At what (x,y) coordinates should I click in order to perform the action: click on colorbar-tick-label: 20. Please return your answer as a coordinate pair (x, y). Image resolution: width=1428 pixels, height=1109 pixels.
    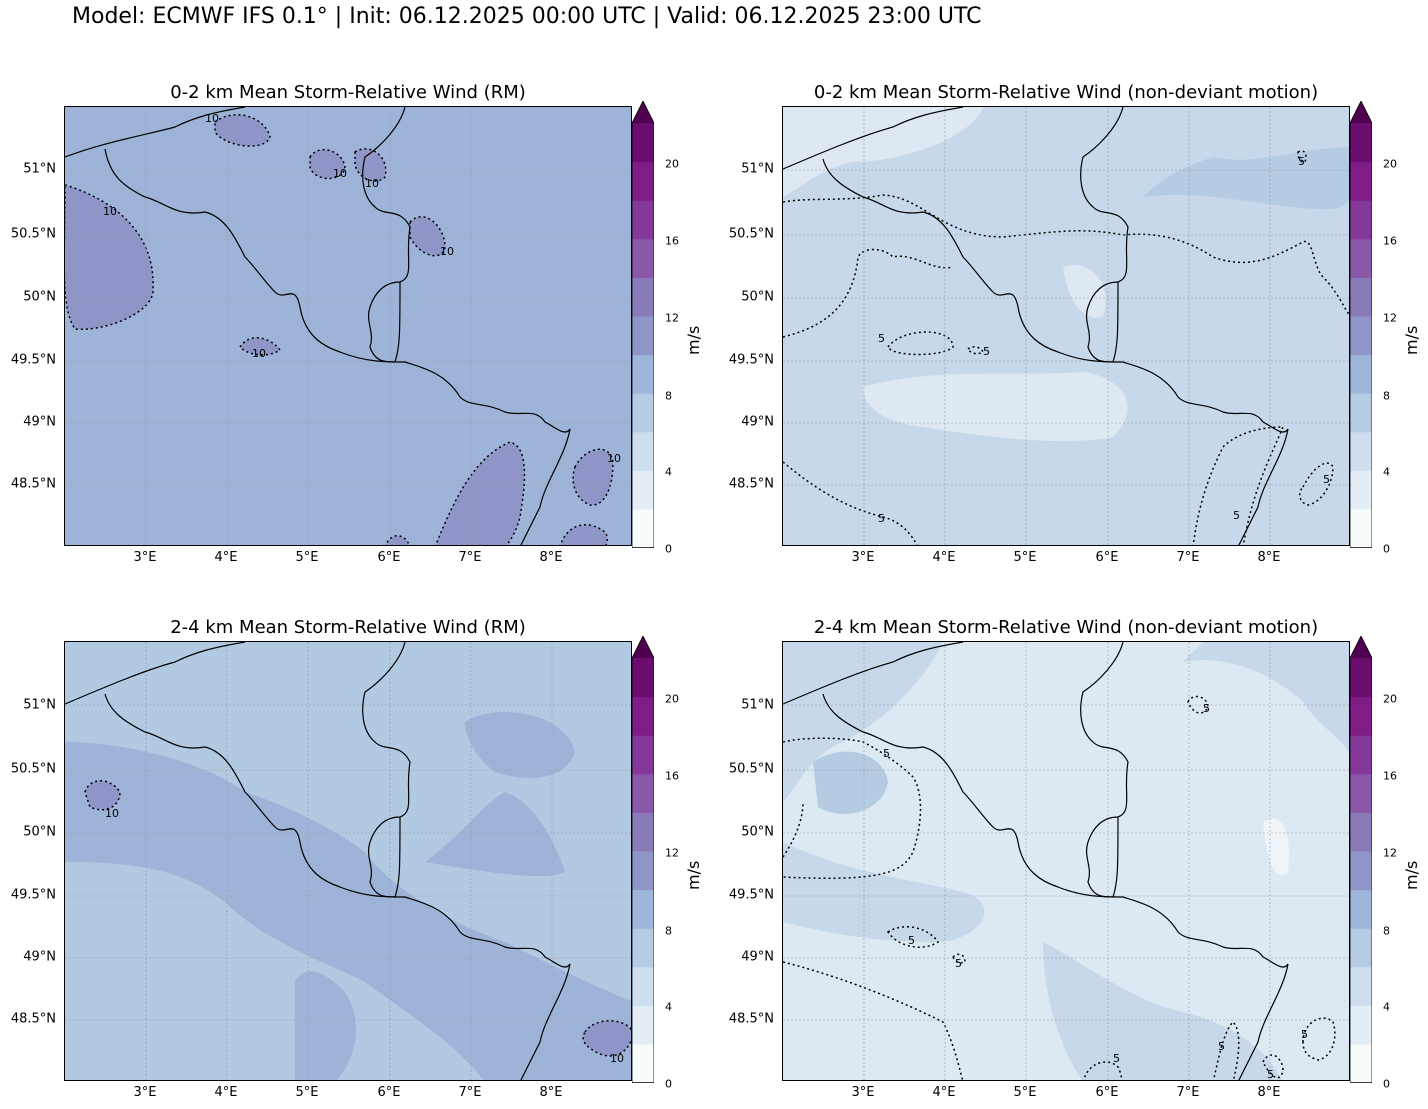
    Looking at the image, I should click on (672, 164).